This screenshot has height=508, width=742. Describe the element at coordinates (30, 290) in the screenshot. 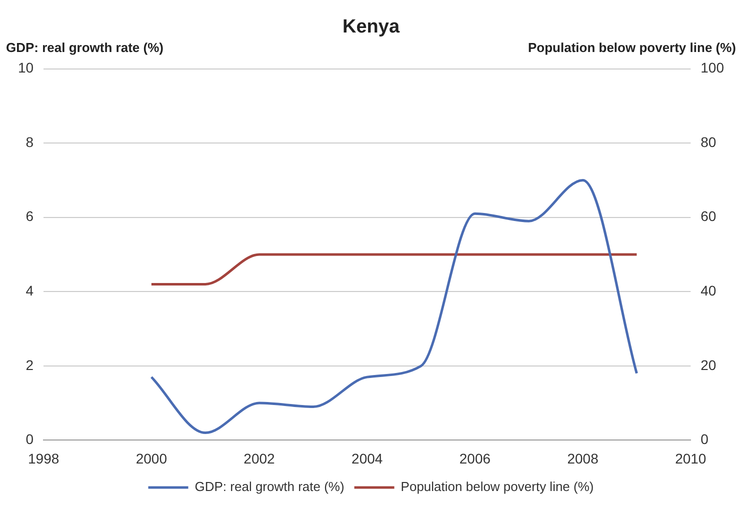

I see `y-tick-label: 4` at that location.